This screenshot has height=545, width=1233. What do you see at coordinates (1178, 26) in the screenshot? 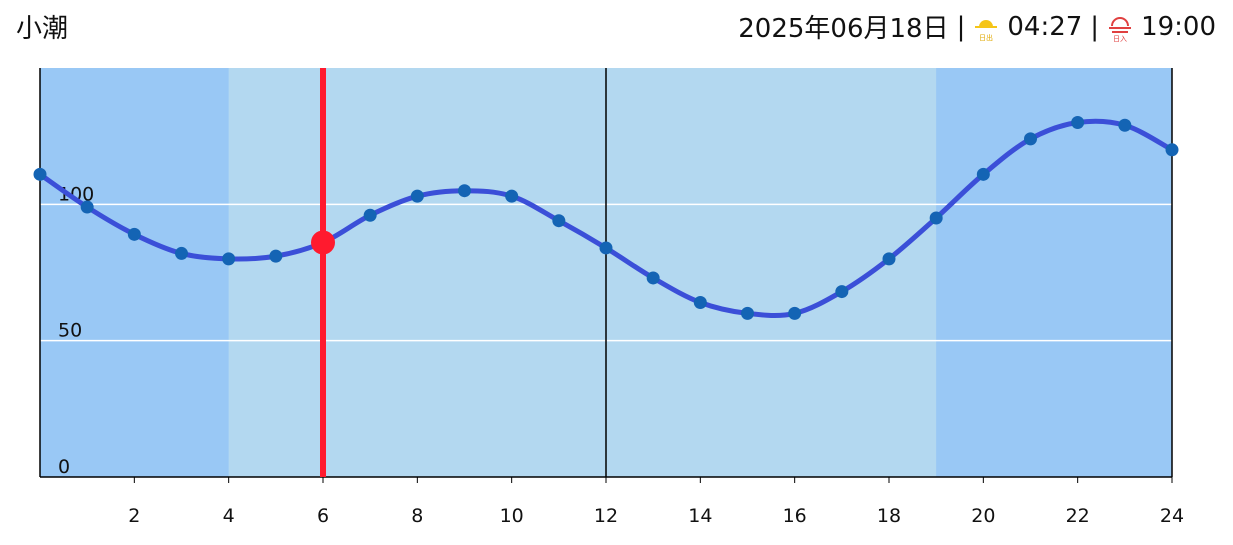
I see `sunset-time: 19:00` at bounding box center [1178, 26].